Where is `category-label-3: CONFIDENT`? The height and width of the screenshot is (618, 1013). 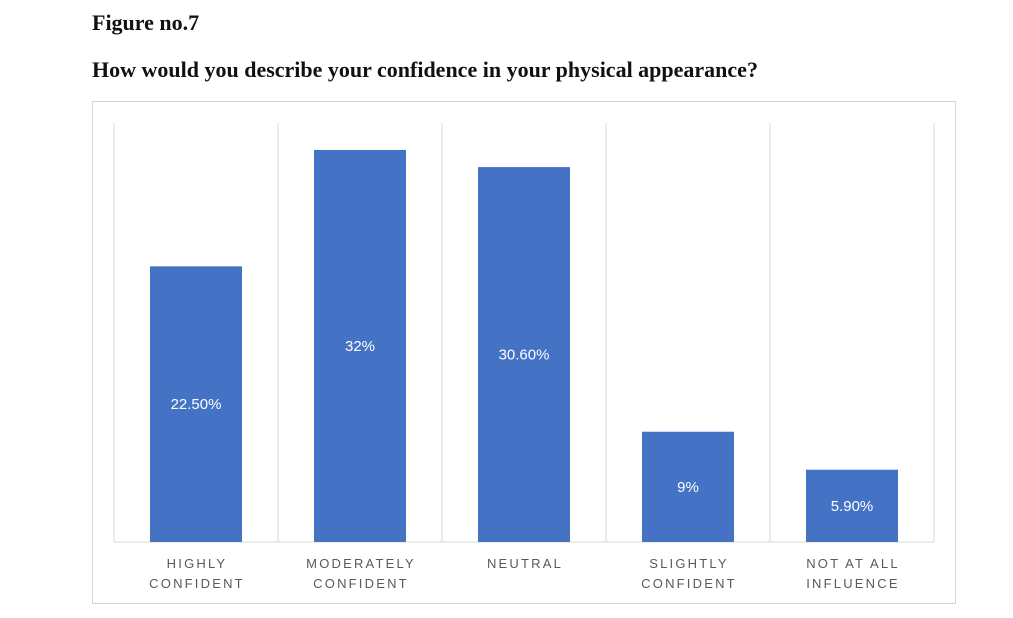
category-label-3: CONFIDENT is located at coordinates (689, 583).